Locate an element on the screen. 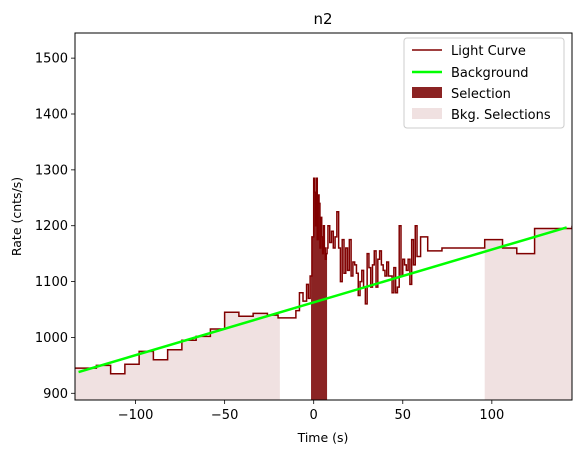  x-tick-label: 50 is located at coordinates (402, 415).